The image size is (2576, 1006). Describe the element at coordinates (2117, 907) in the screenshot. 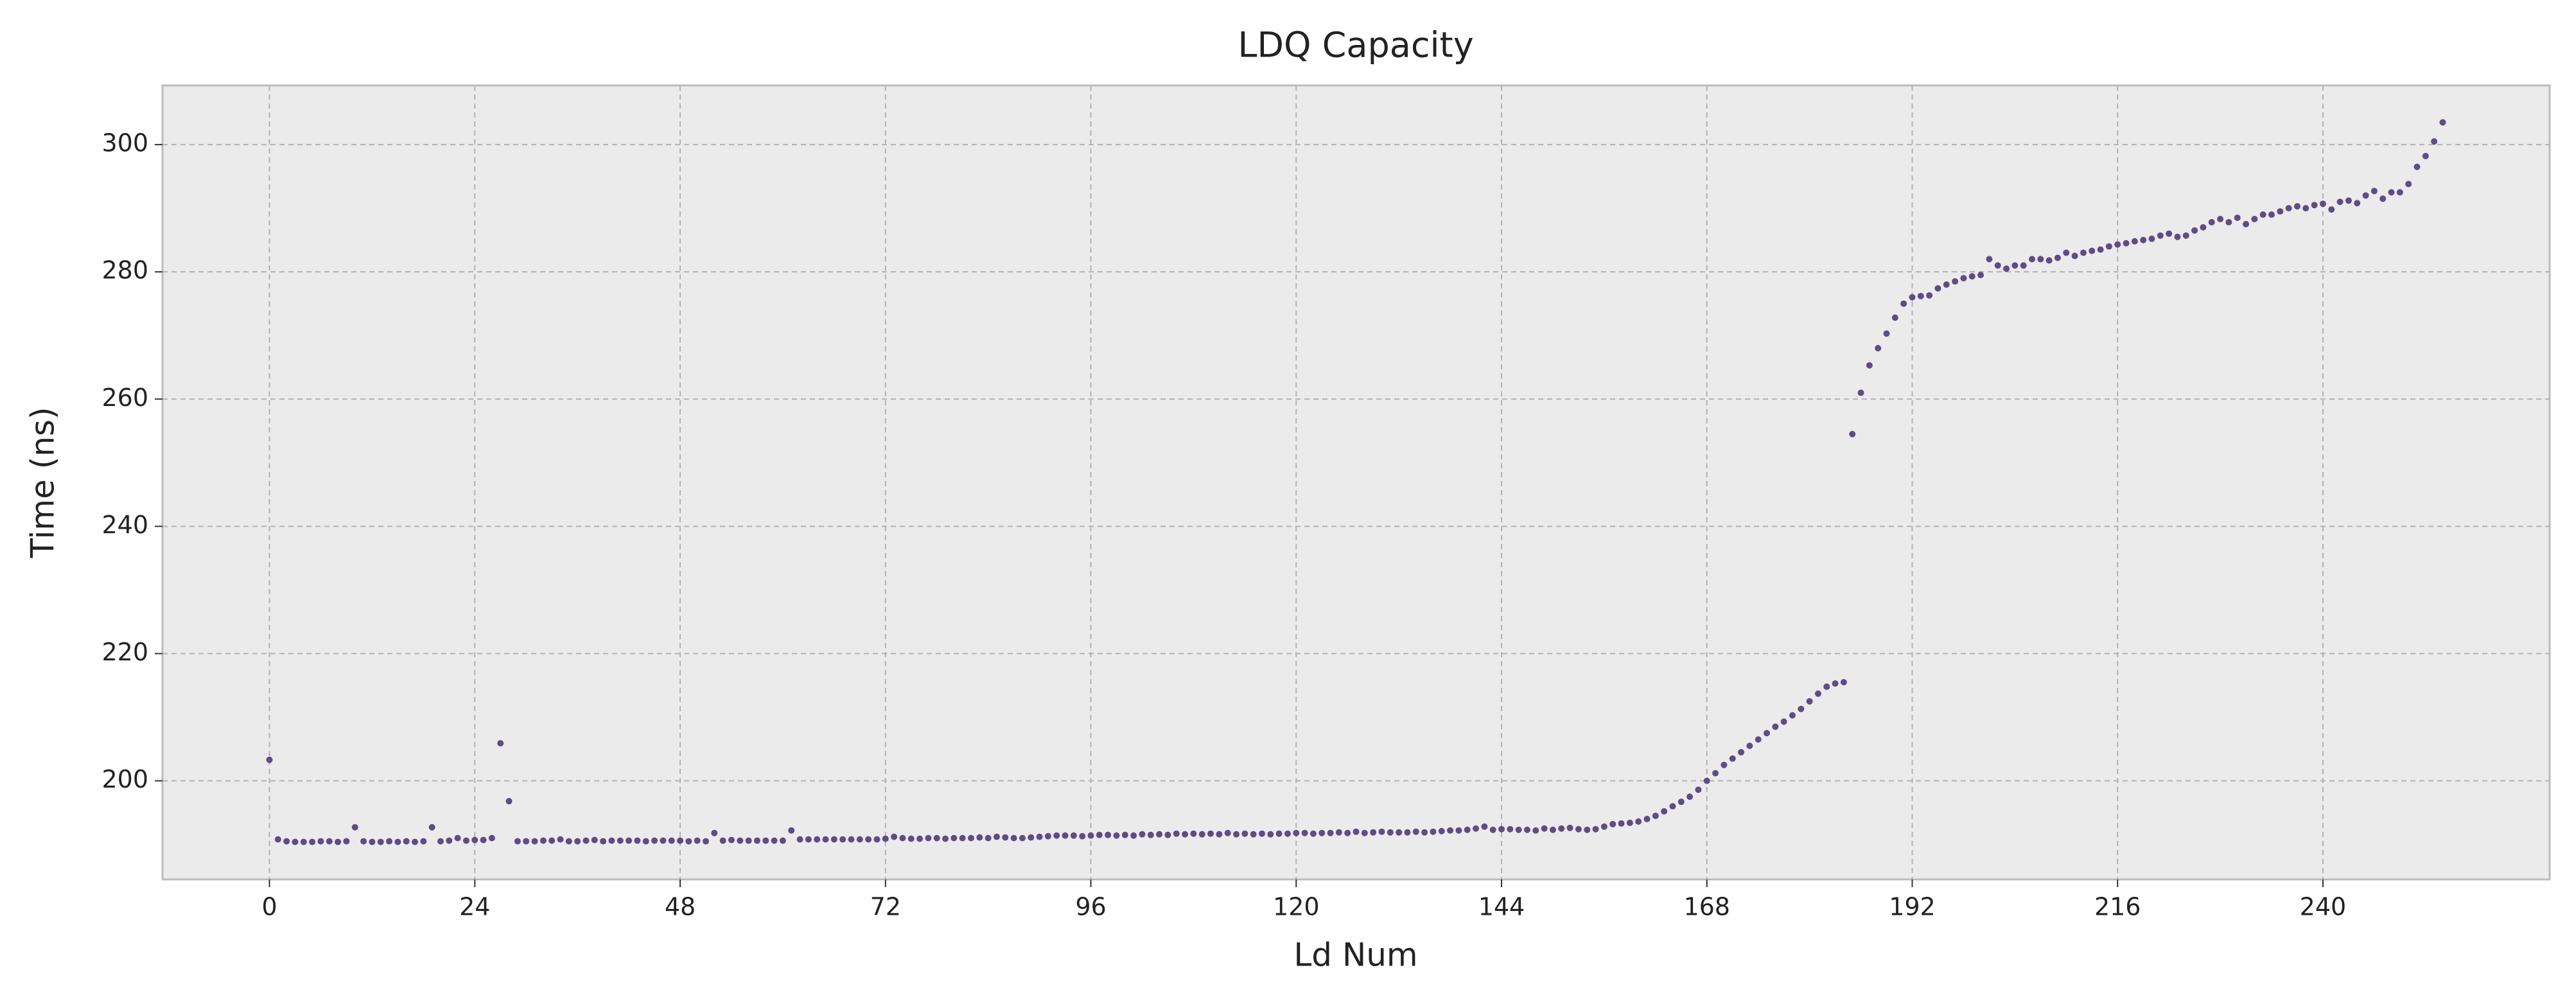

I see `x-tick-label: 216` at that location.